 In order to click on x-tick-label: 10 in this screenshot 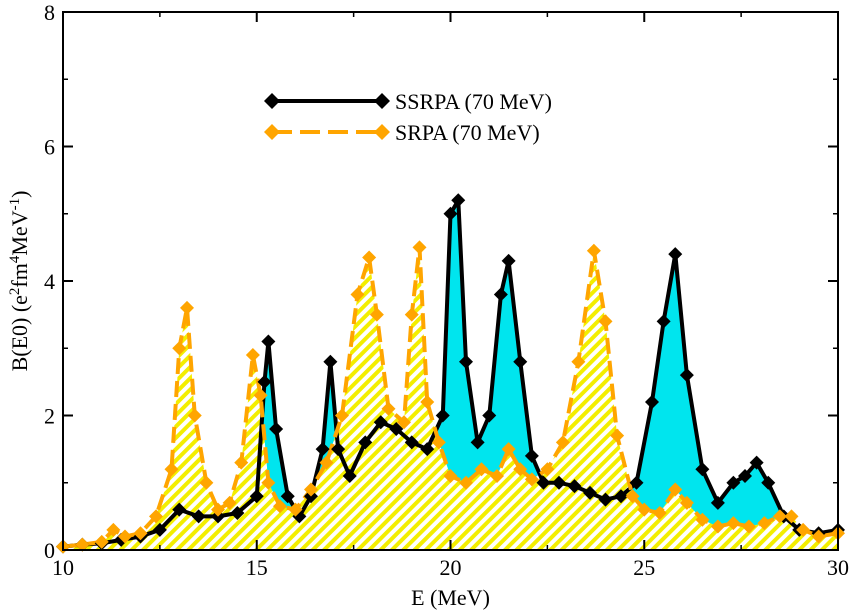, I will do `click(63, 567)`.